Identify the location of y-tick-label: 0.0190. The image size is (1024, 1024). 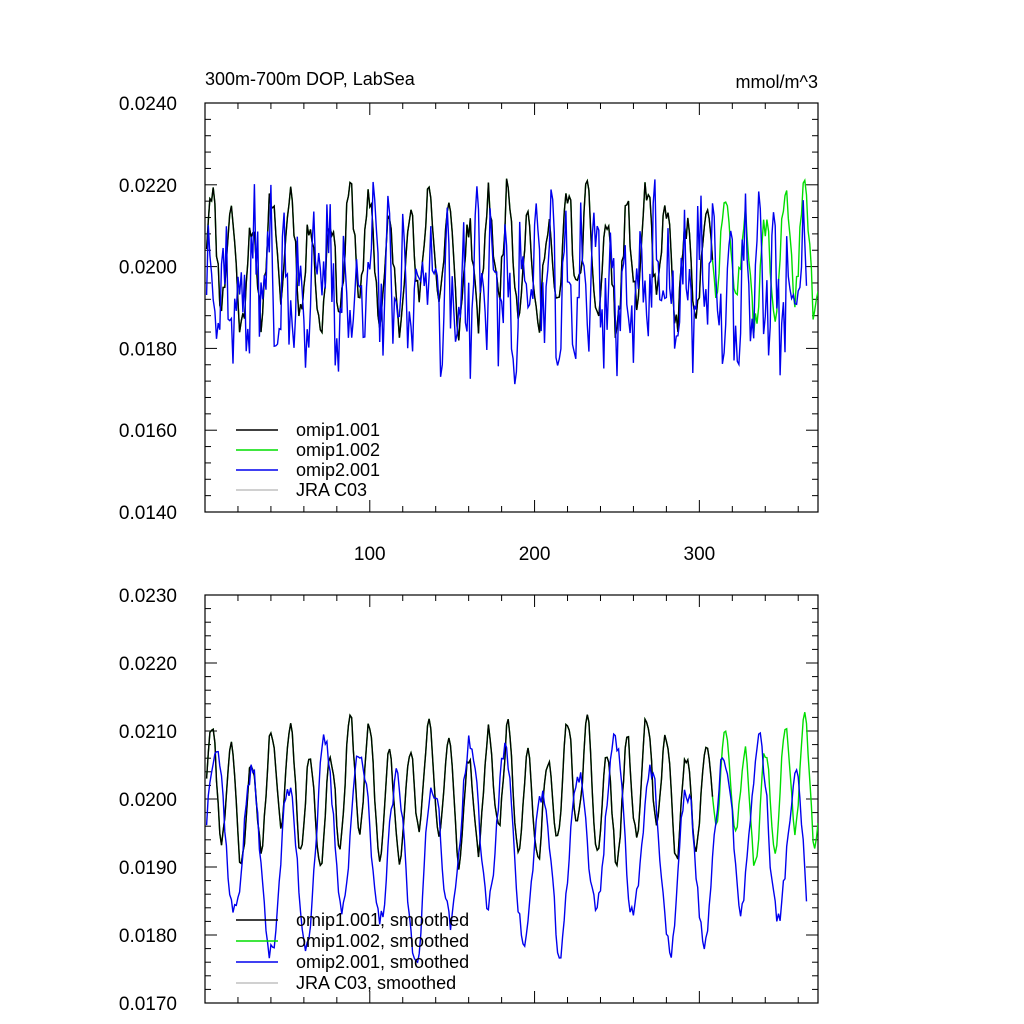
(148, 868).